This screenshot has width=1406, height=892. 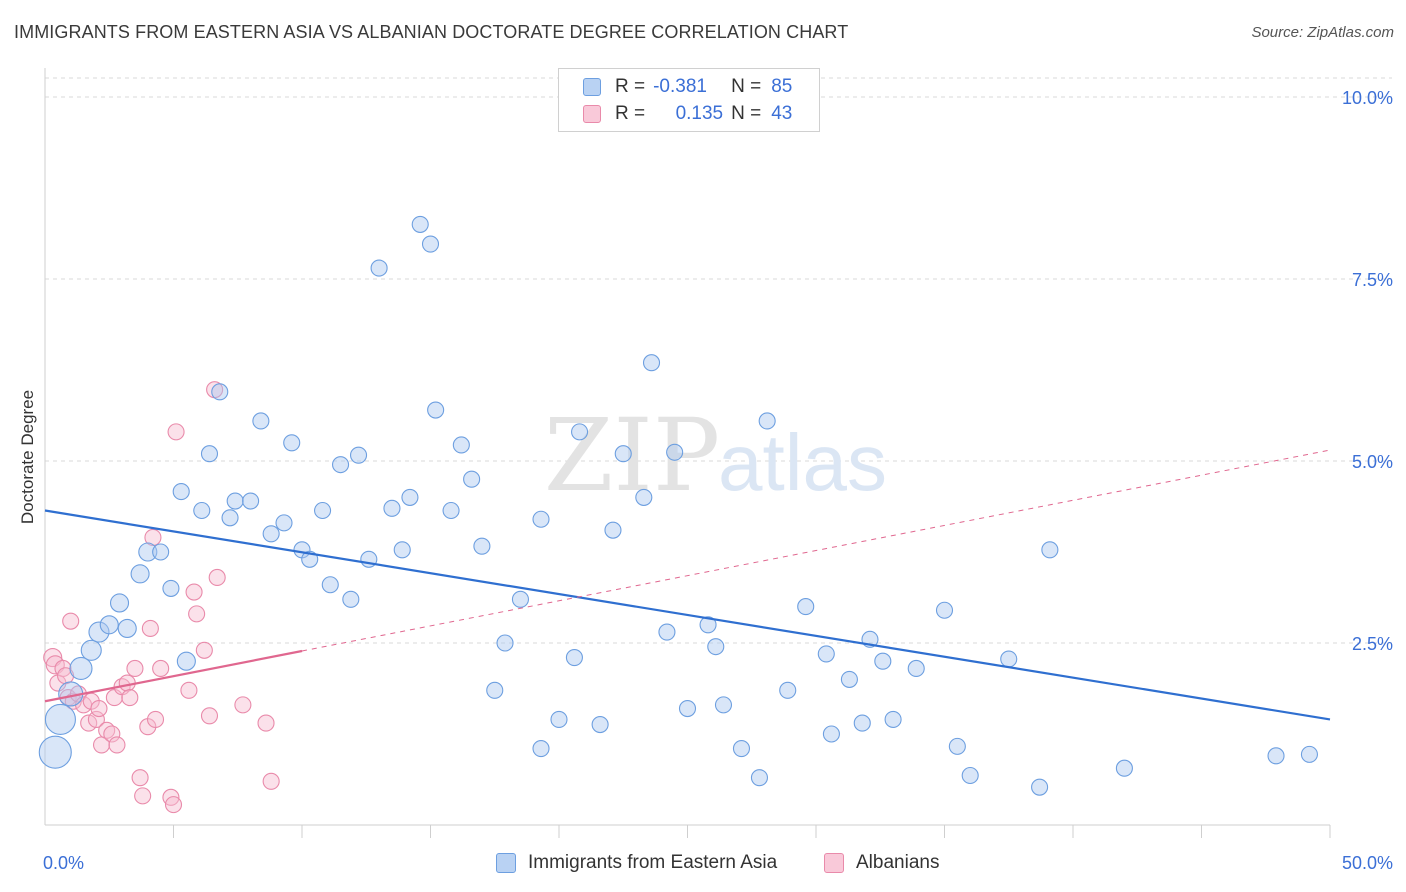 I want to click on y-tick-label: 7.5%, so click(x=1372, y=280).